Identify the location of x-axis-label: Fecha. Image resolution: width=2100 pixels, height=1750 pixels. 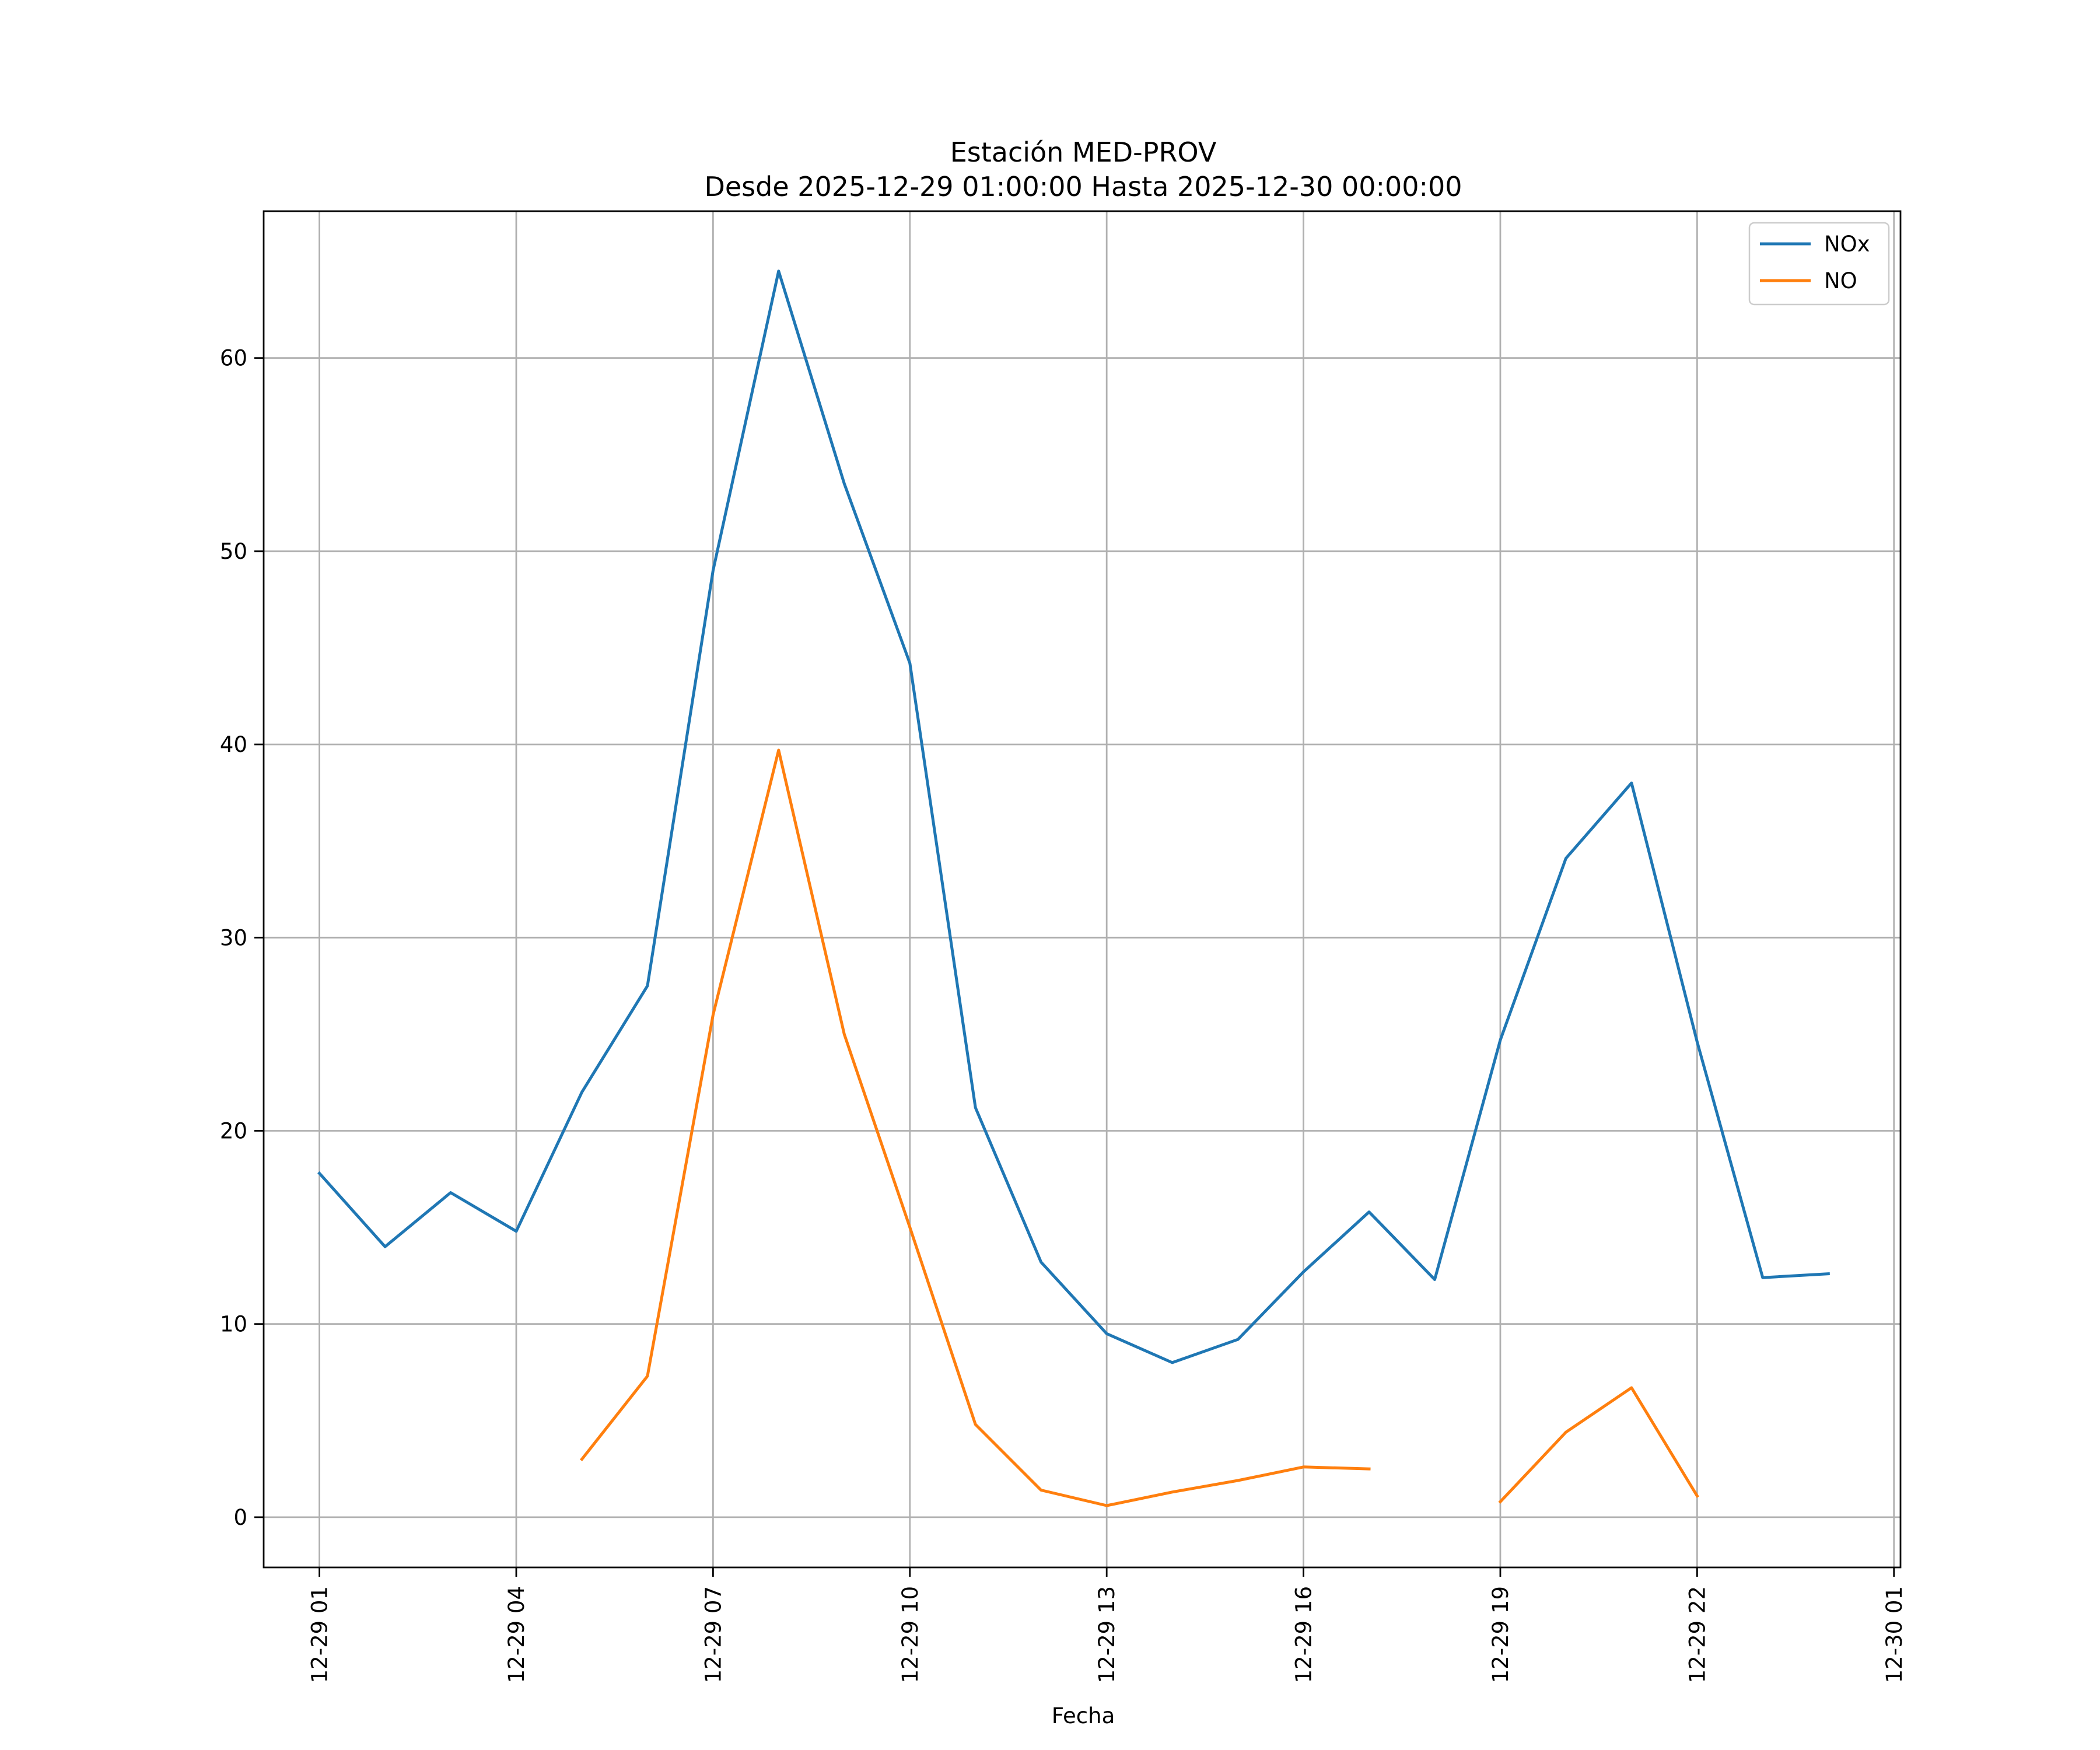
(1083, 1715).